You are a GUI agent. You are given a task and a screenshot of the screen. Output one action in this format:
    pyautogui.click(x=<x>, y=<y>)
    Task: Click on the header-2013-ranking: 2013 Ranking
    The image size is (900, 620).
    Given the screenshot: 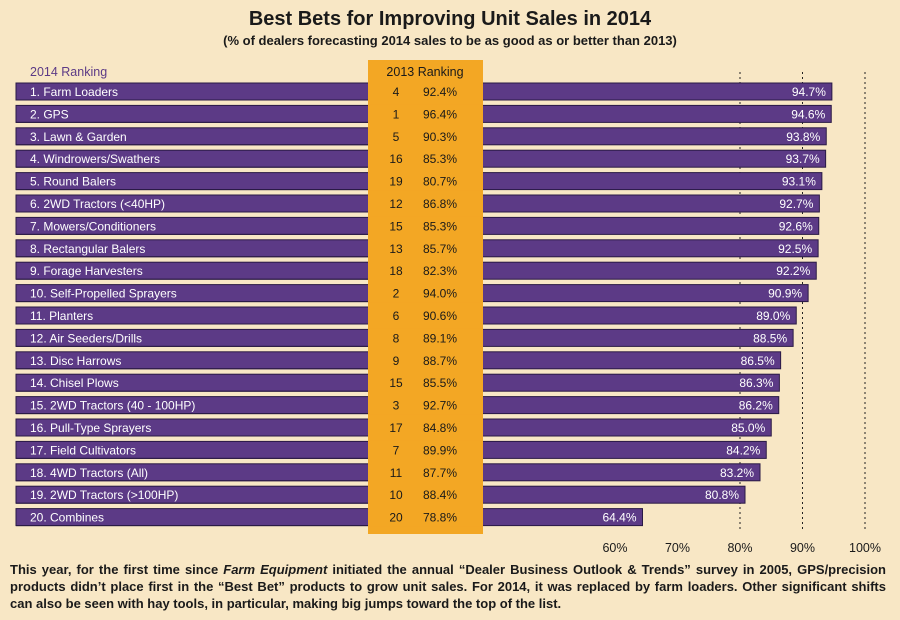 What is the action you would take?
    pyautogui.click(x=424, y=72)
    